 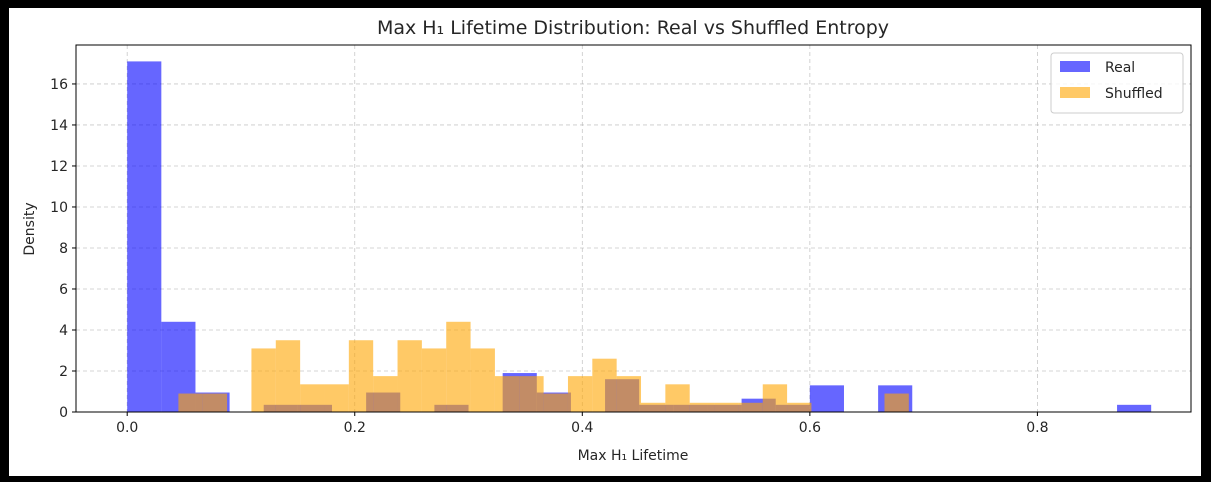 What do you see at coordinates (1075, 66) in the screenshot?
I see `legend-swatch-real` at bounding box center [1075, 66].